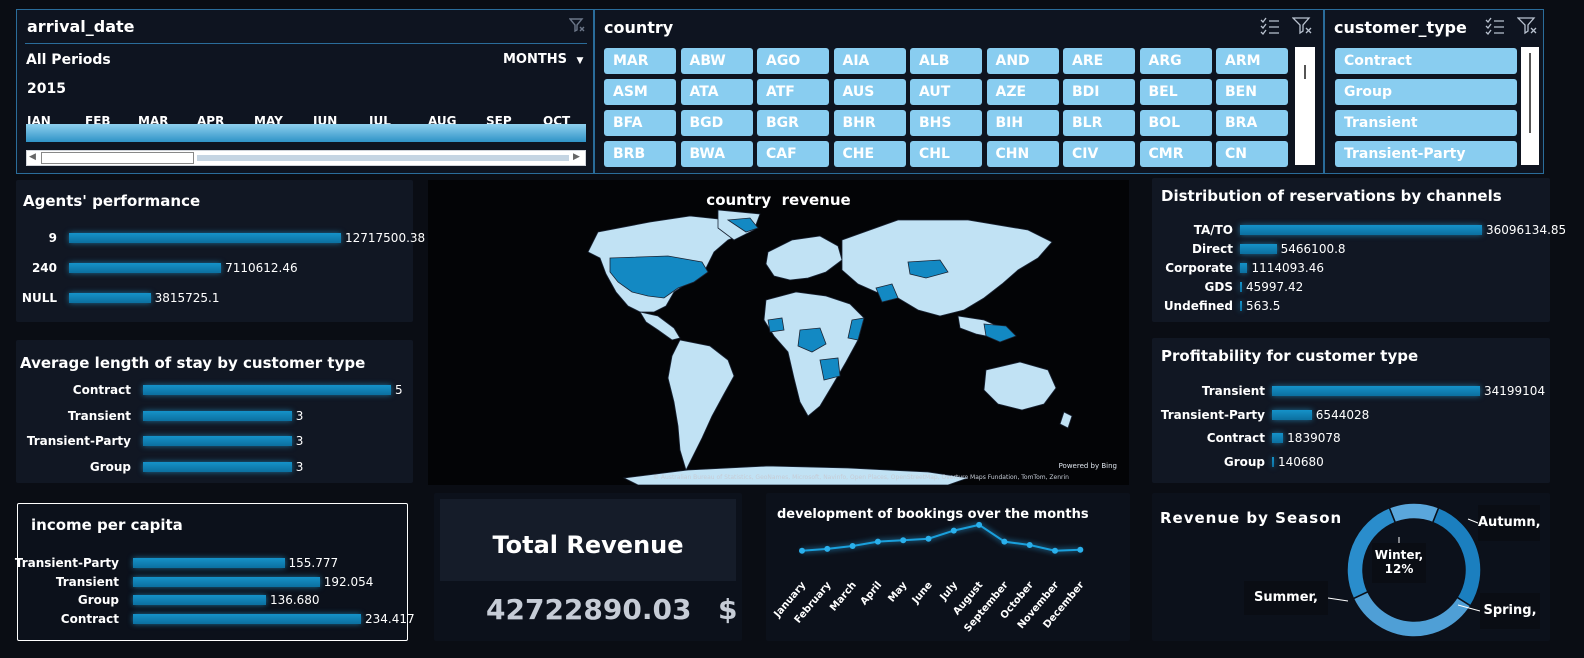  Describe the element at coordinates (946, 92) in the screenshot. I see `country-chip: AUT` at that location.